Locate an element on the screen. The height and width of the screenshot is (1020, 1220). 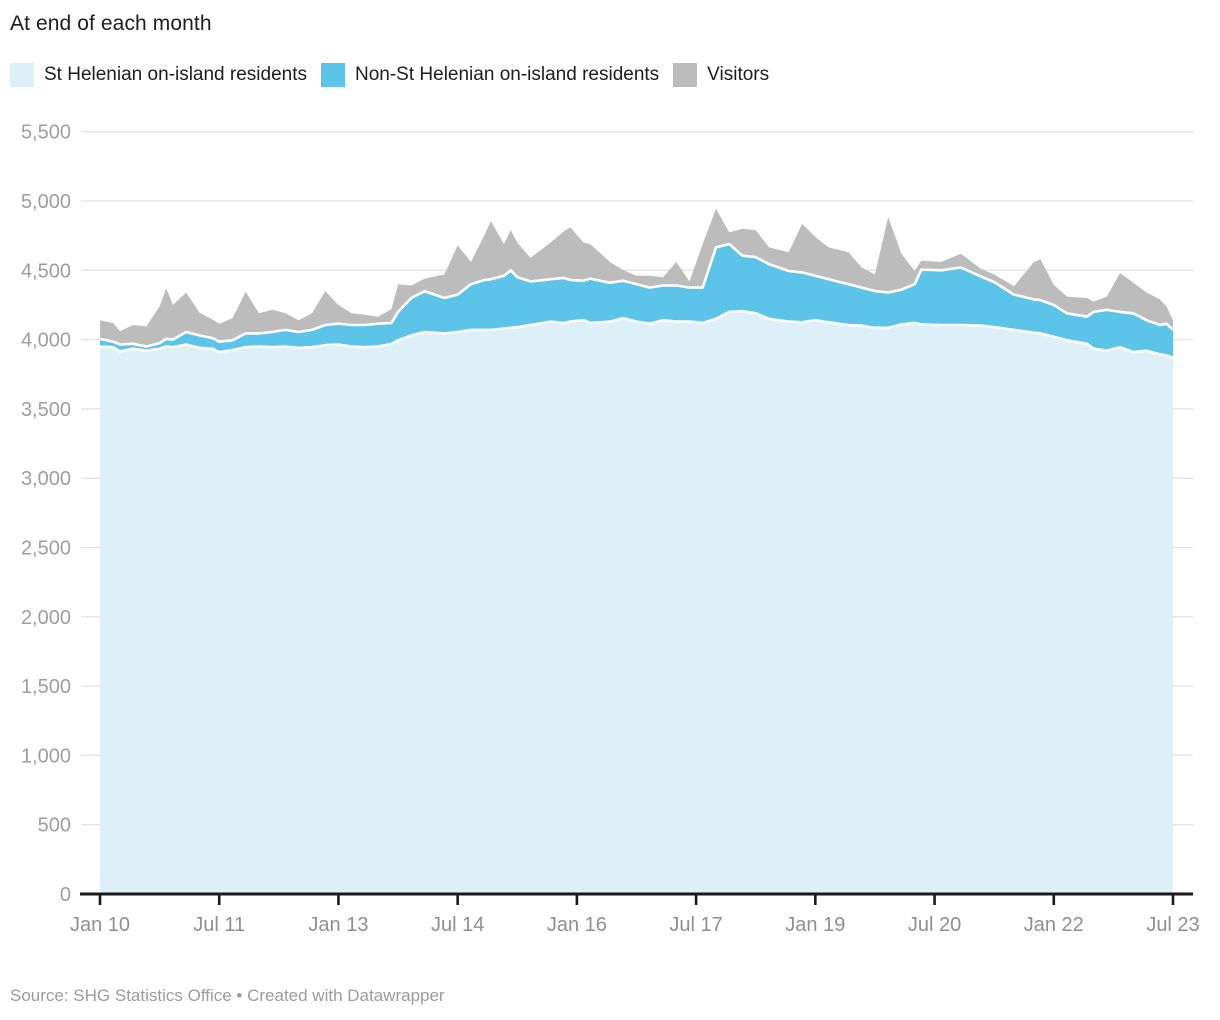
separator-st-helenian-top is located at coordinates (636, 334).